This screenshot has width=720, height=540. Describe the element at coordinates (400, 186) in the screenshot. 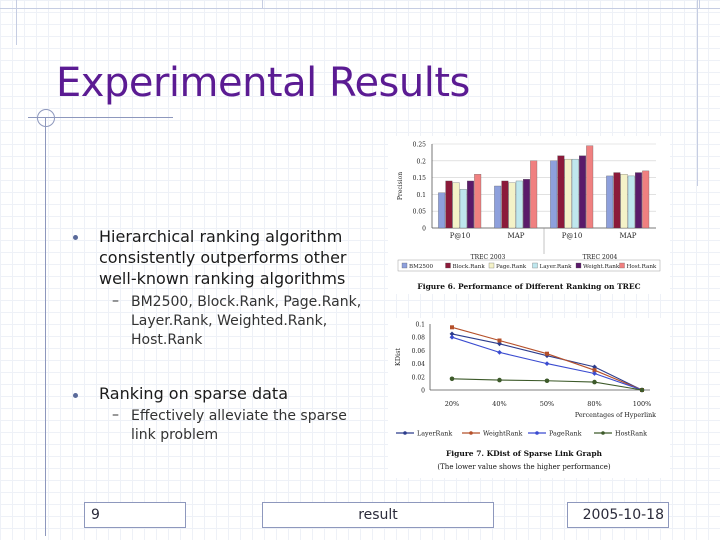

I see `bar-y-axis-label: Precision` at that location.